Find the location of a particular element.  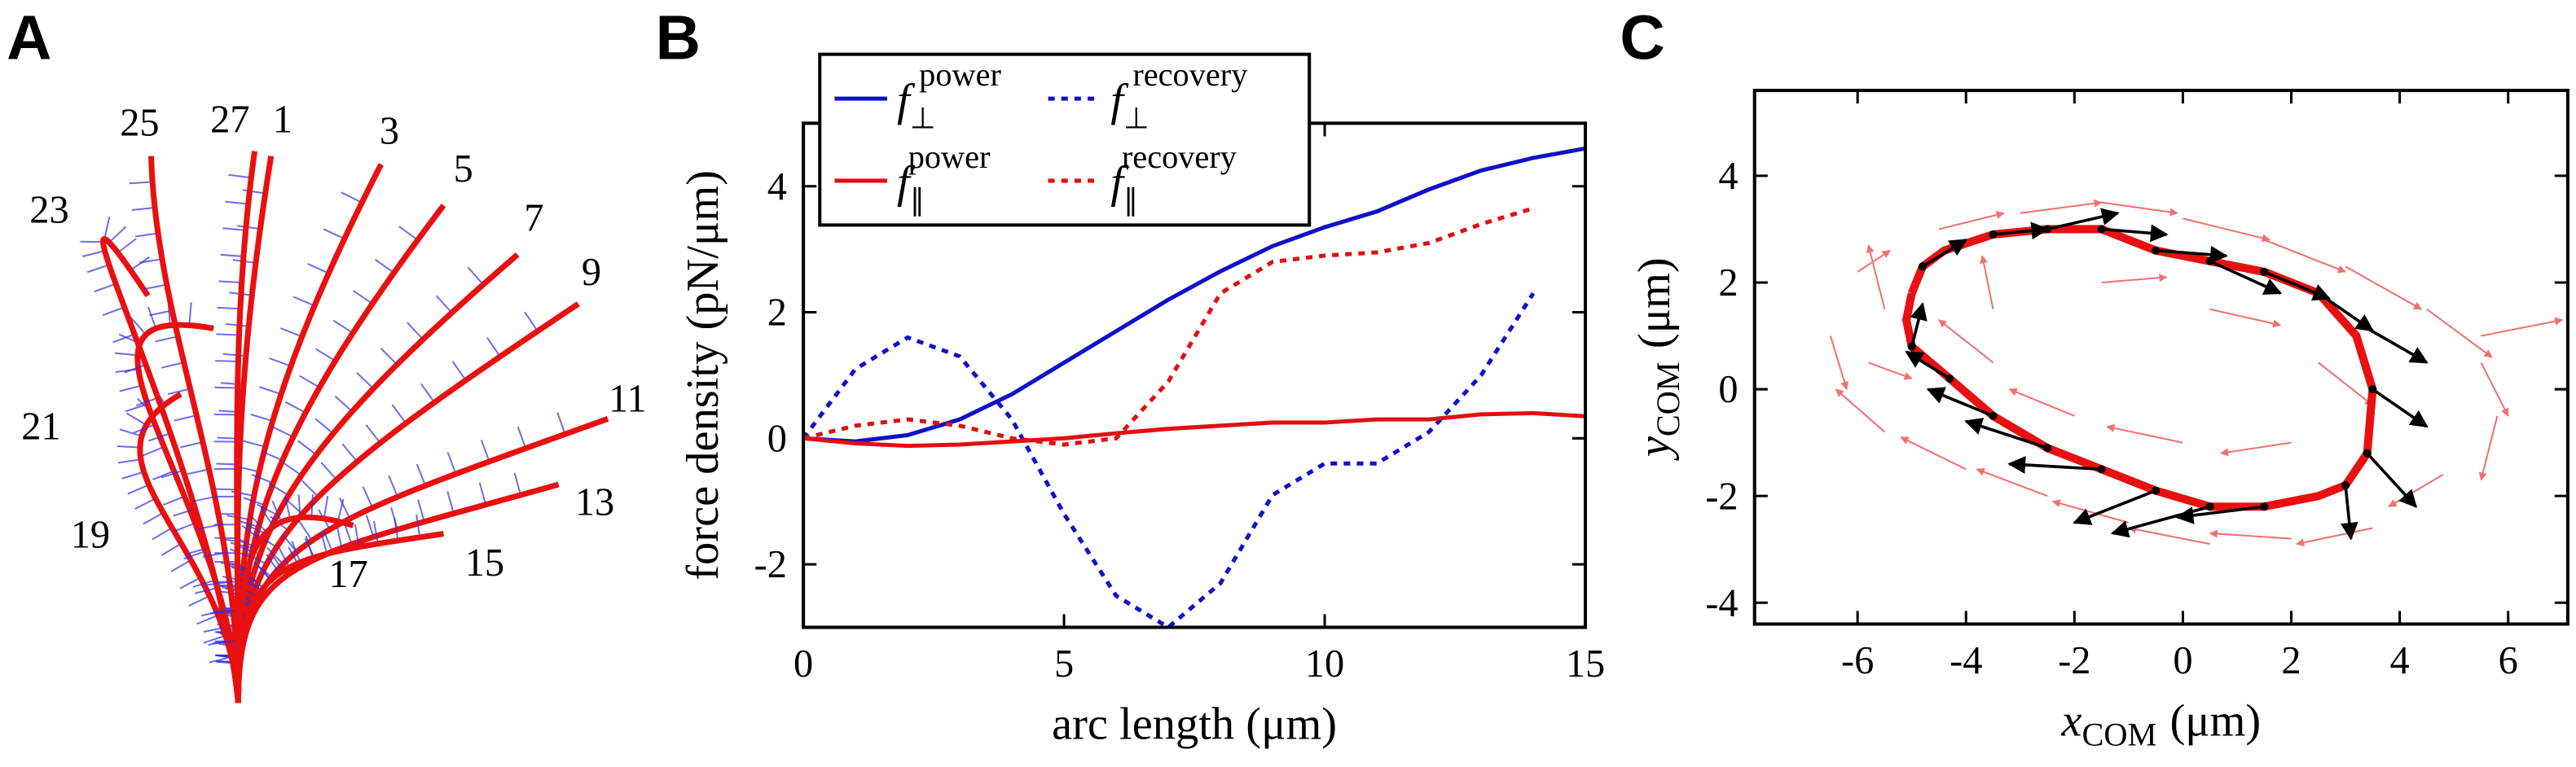

panel-letter: A is located at coordinates (29, 38).